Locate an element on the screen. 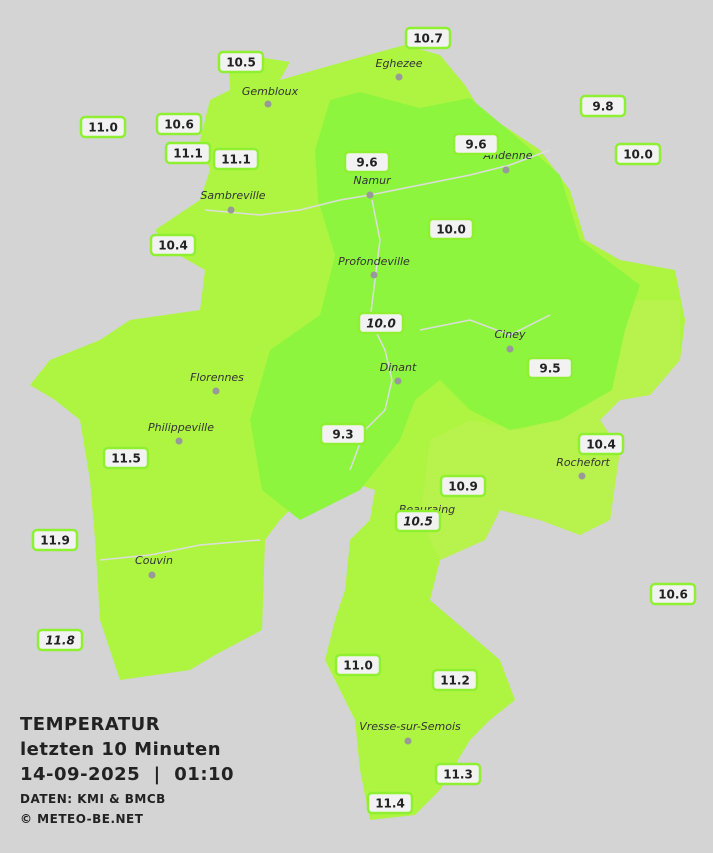  station-value: 11.3 is located at coordinates (458, 775).